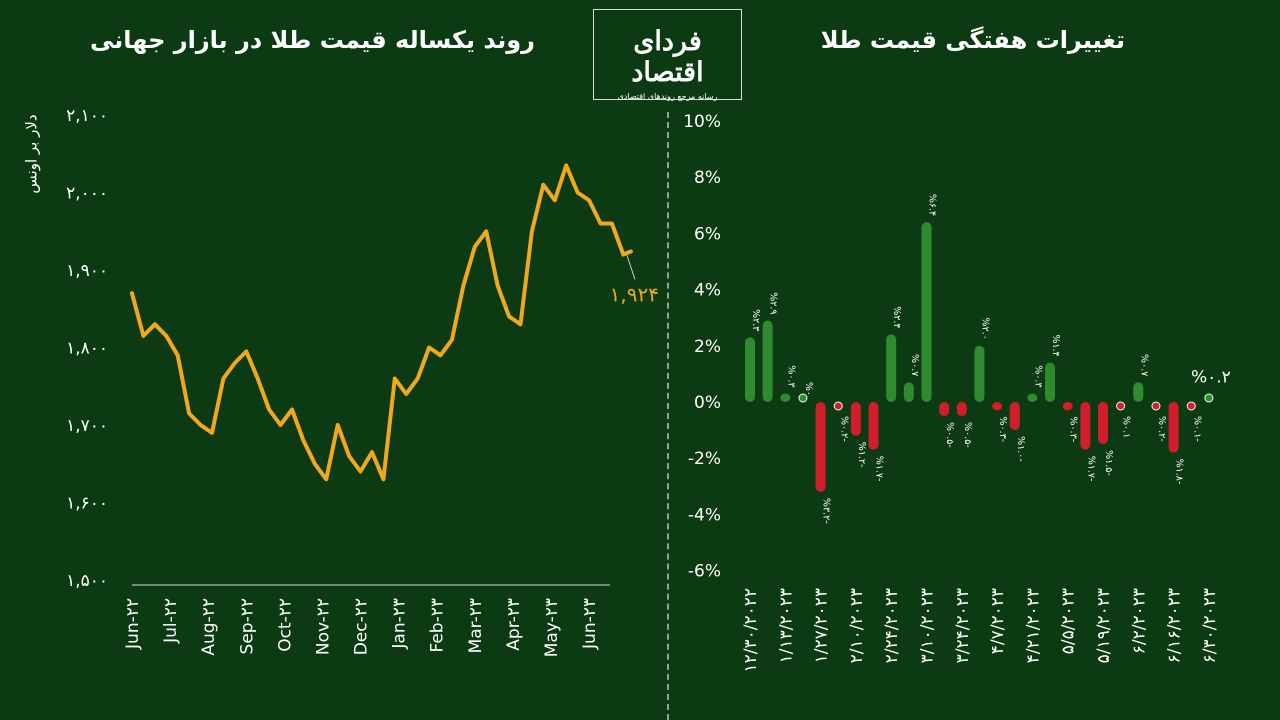 This screenshot has height=720, width=1280. I want to click on bar-y-tick-label: 0%, so click(707, 403).